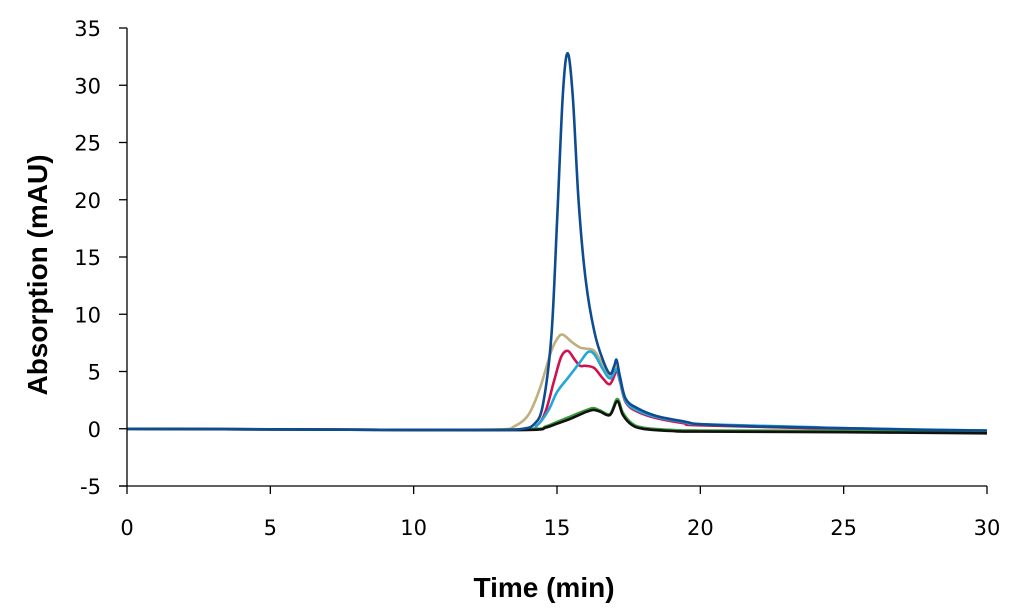 The image size is (1022, 610). I want to click on y-axis-title: Absorption (mAU), so click(37, 274).